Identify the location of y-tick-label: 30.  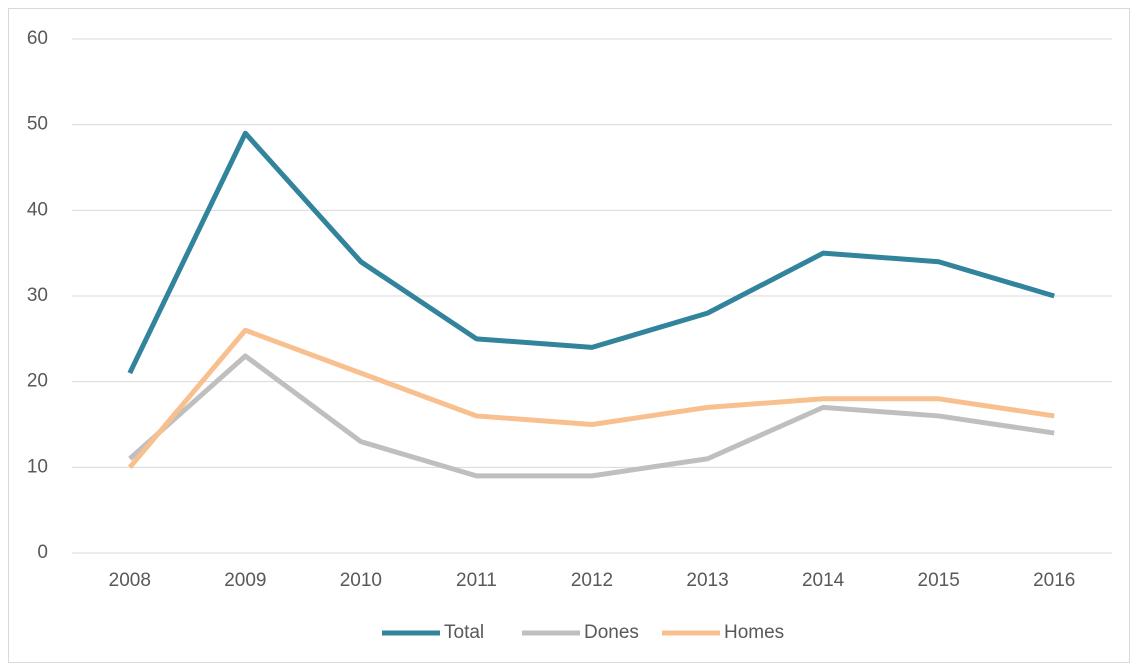
(37, 295).